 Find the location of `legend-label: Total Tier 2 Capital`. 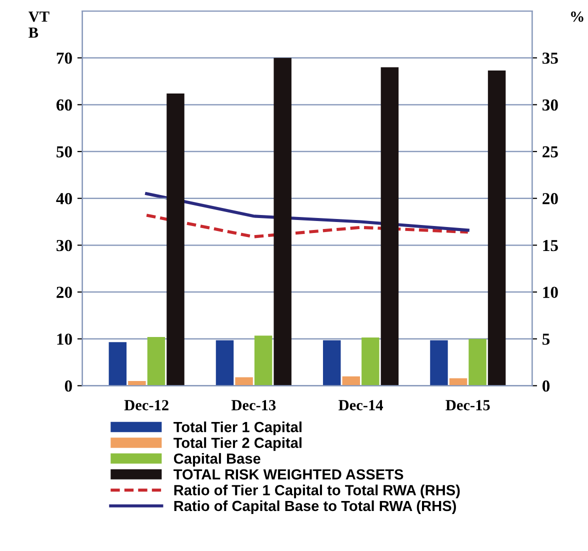

legend-label: Total Tier 2 Capital is located at coordinates (238, 444).